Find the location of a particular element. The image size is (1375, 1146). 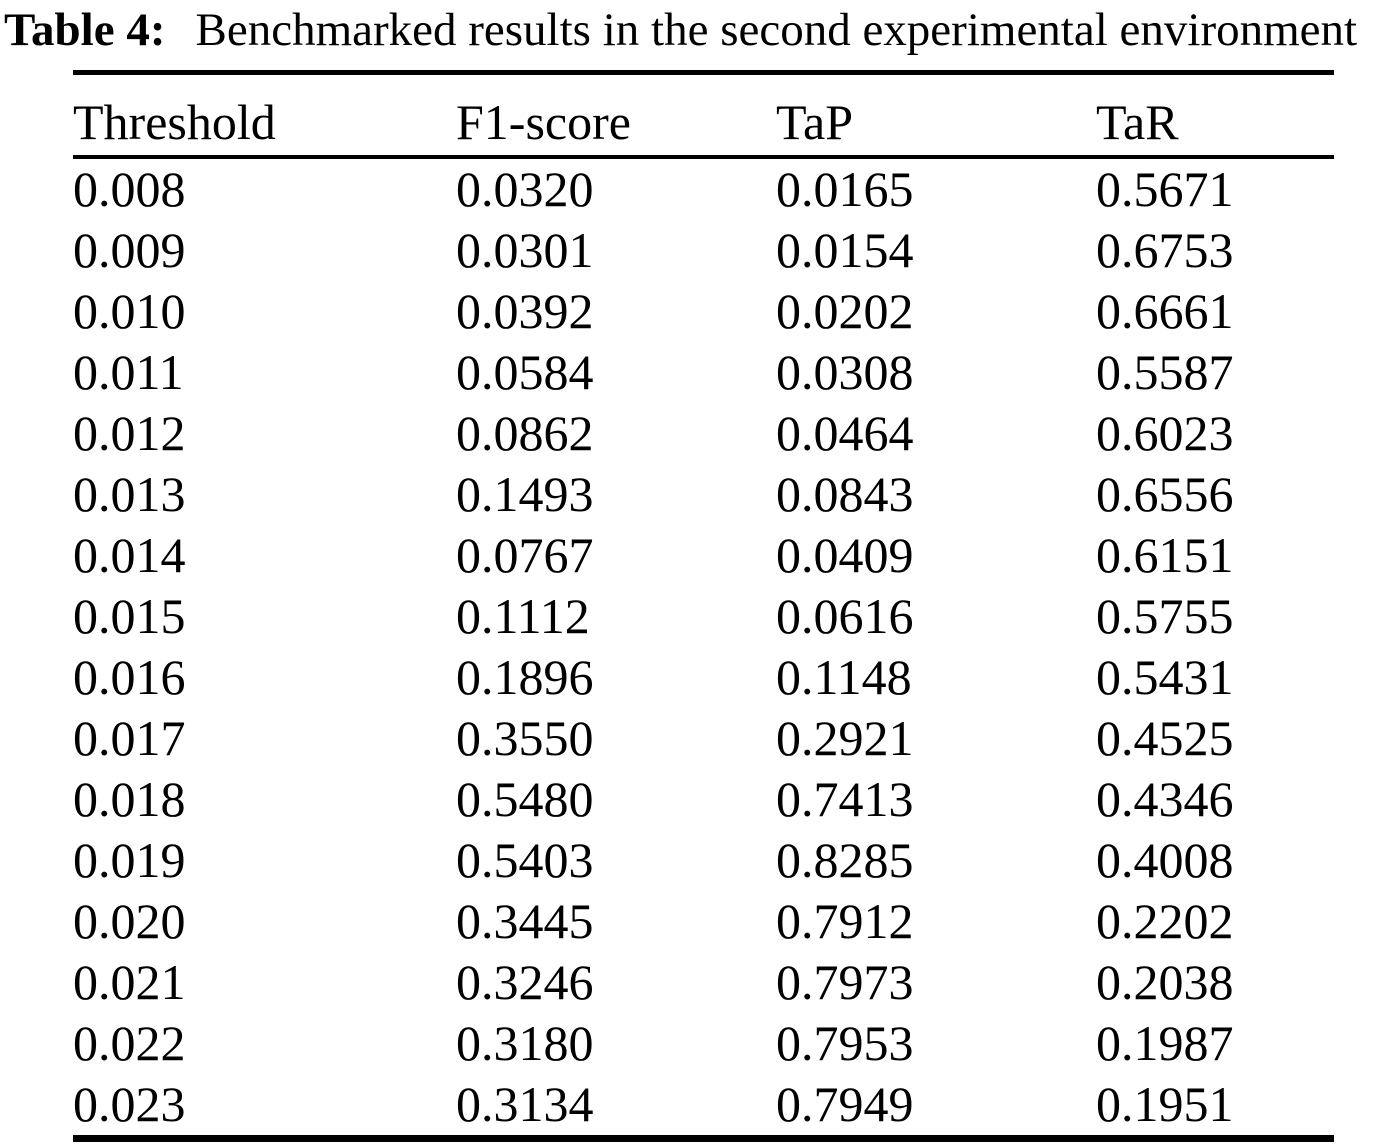

table-cell: 0.017 is located at coordinates (129, 738).